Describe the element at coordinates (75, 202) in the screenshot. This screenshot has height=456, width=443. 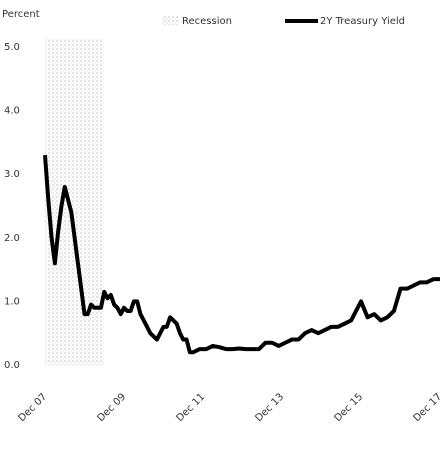
I see `recession-band` at that location.